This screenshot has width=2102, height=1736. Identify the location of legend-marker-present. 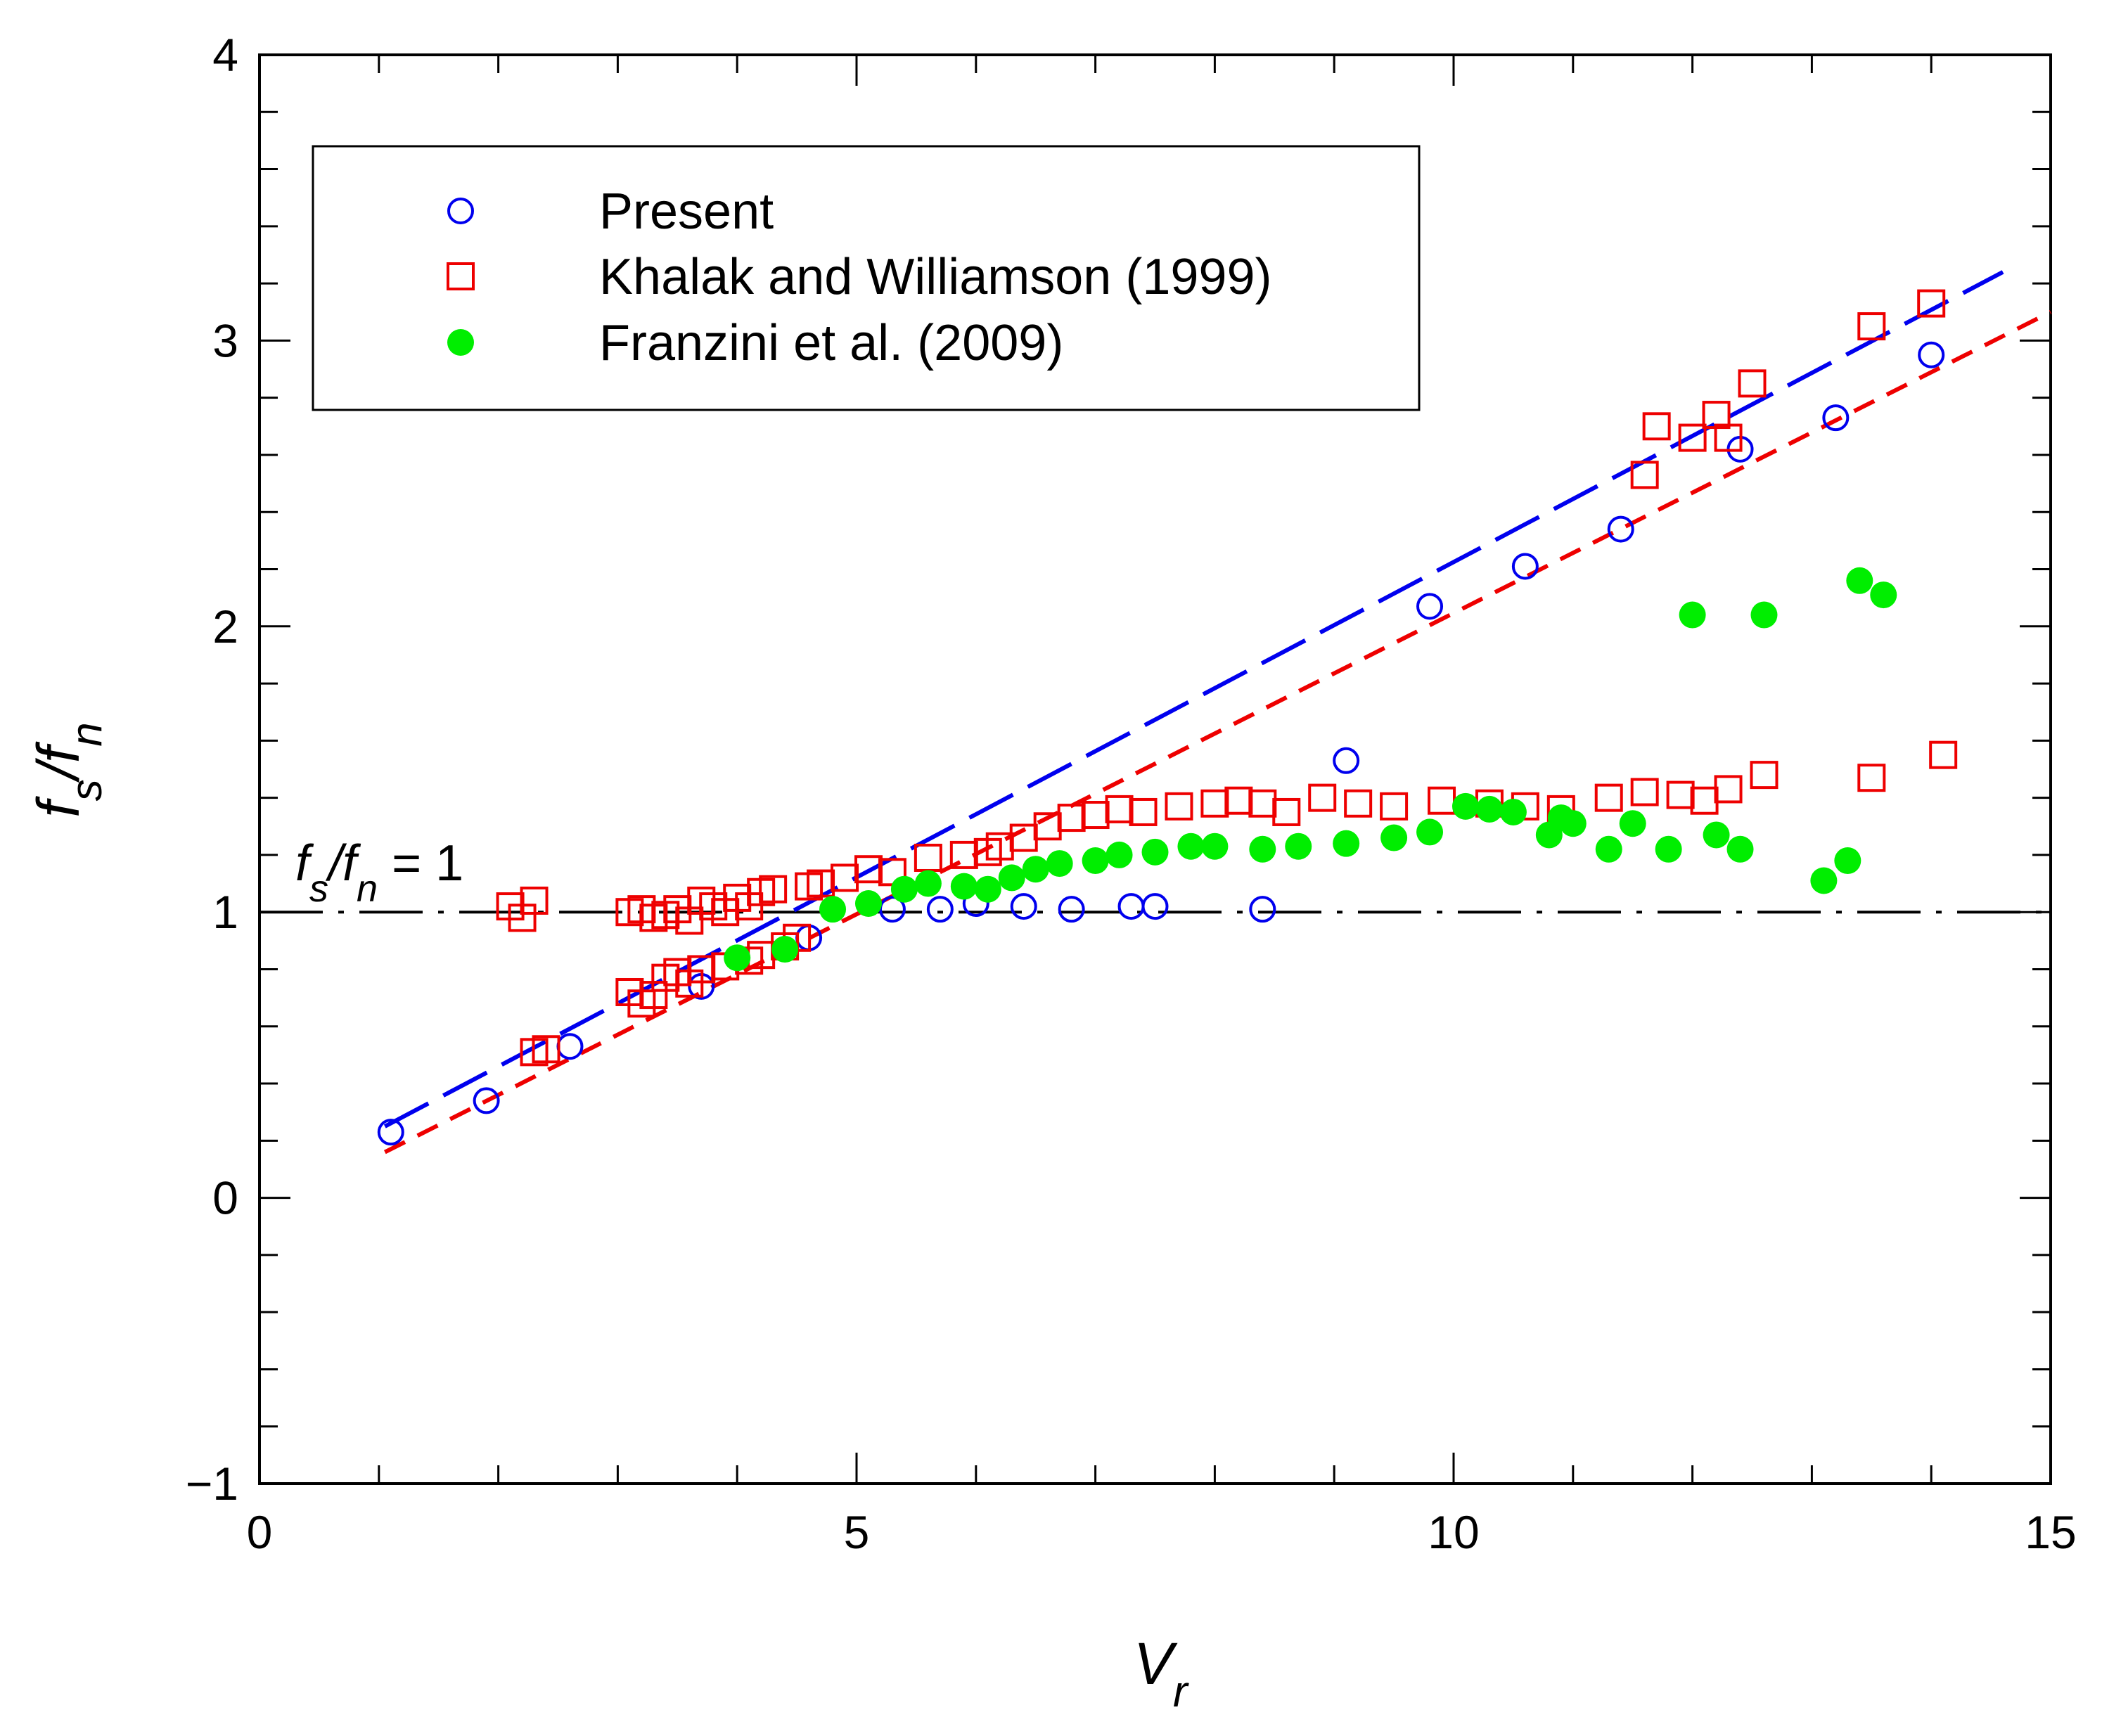
(460, 211).